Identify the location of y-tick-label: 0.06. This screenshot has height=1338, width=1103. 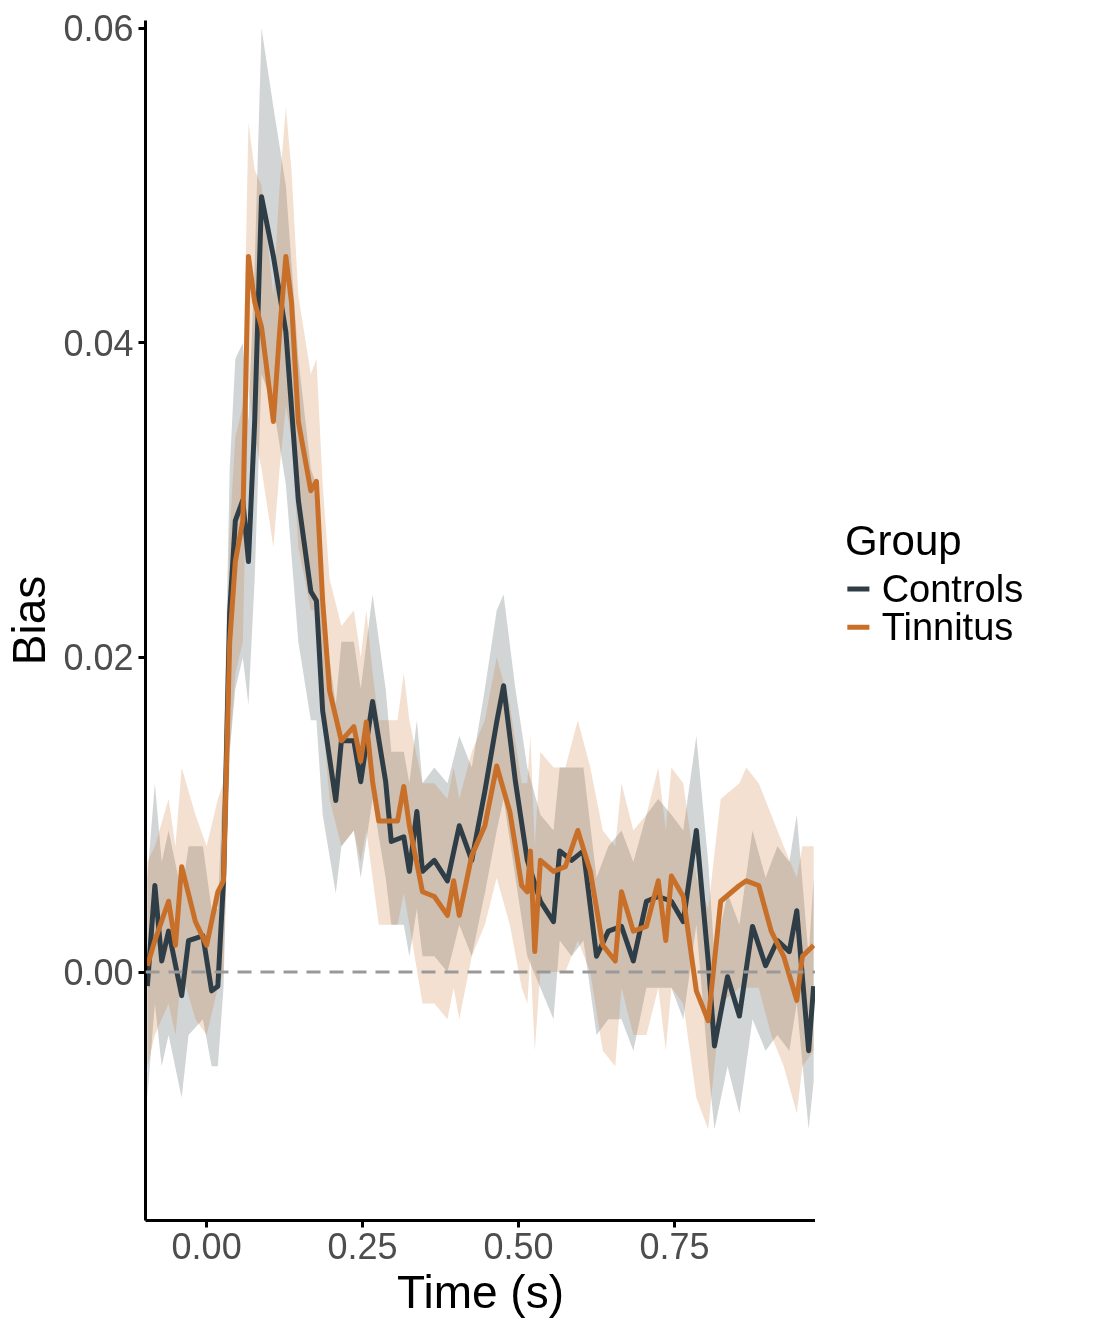
(98, 29).